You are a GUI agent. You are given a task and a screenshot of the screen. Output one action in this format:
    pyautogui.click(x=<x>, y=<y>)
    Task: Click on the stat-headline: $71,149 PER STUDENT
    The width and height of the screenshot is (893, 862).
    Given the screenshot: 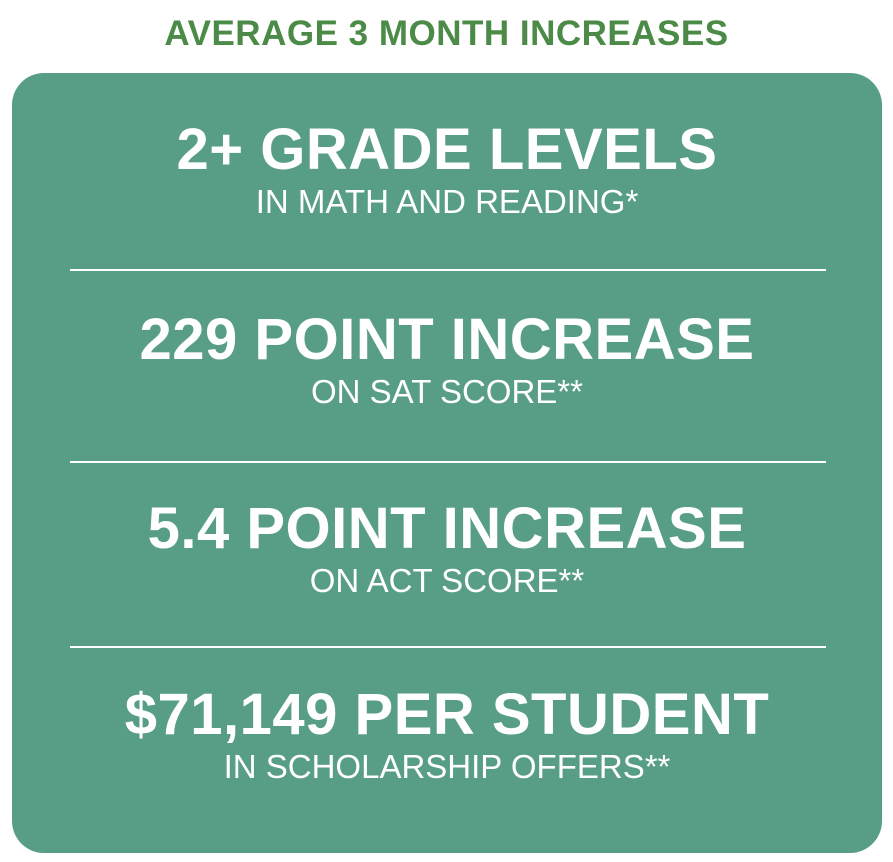 What is the action you would take?
    pyautogui.click(x=447, y=714)
    